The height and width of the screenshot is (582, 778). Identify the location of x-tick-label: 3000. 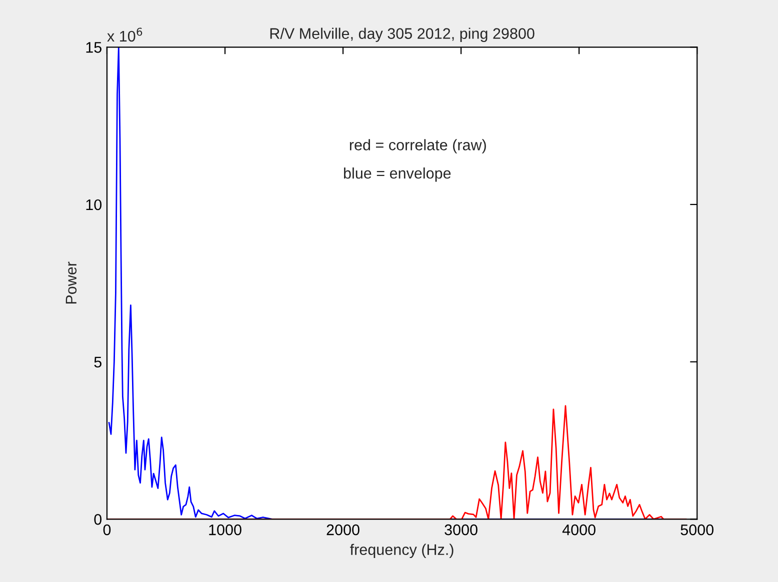
(461, 530).